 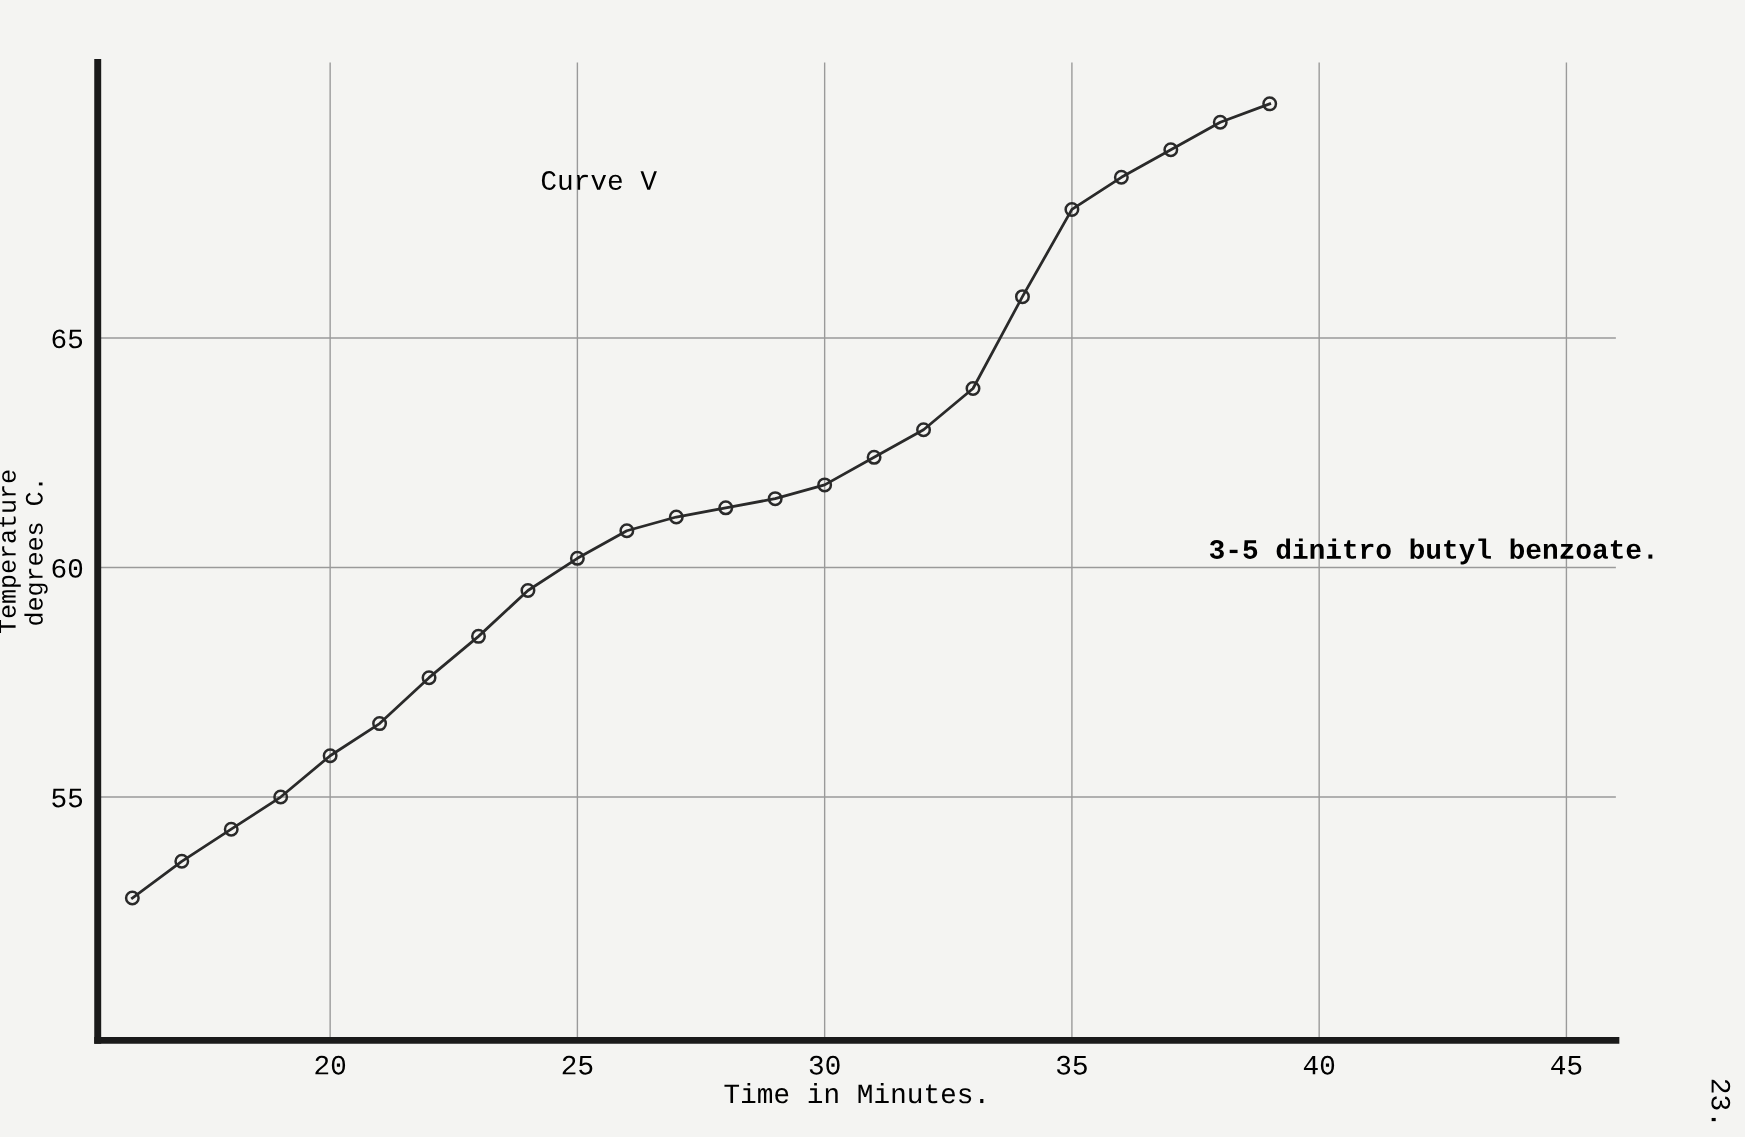 I want to click on x-tick-label: 30, so click(x=824, y=1065).